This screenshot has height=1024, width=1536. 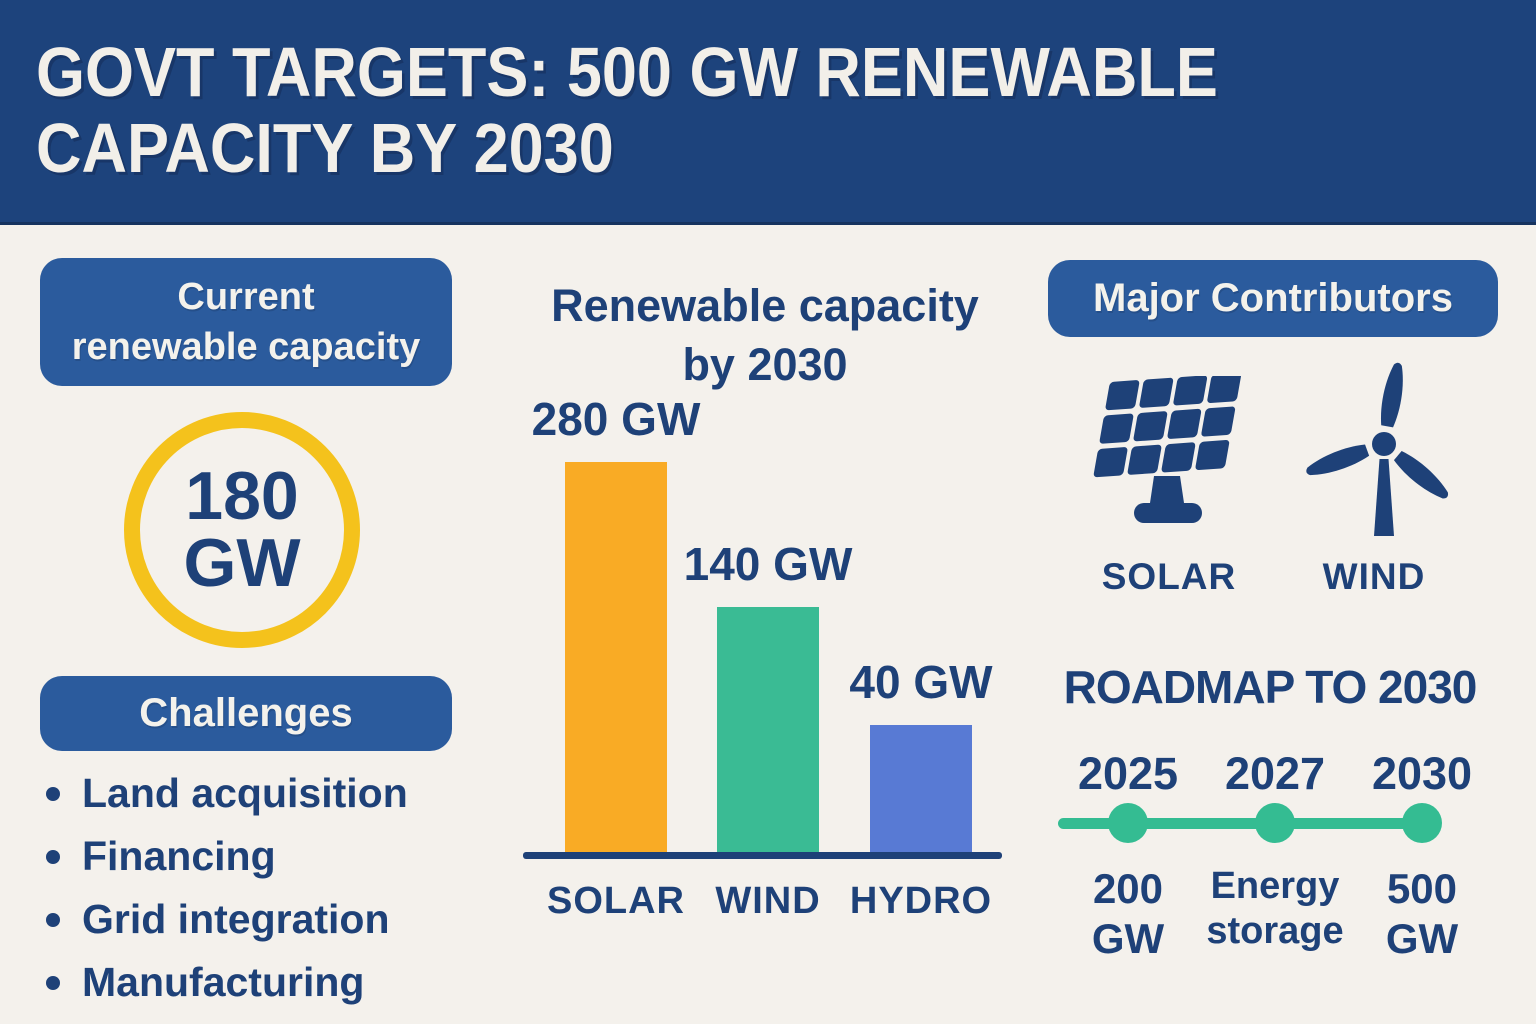 I want to click on list-item: Manufacturing, so click(x=227, y=982).